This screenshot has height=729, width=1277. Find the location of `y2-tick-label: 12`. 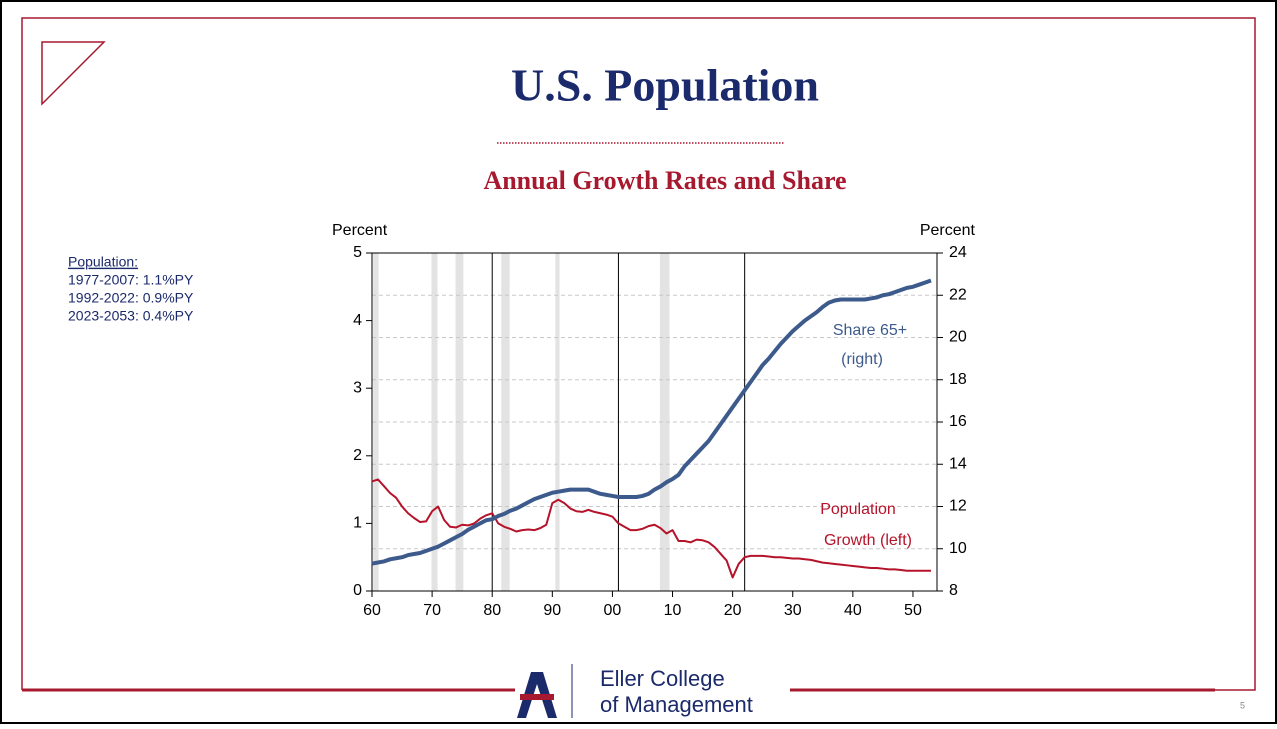

y2-tick-label: 12 is located at coordinates (958, 506).